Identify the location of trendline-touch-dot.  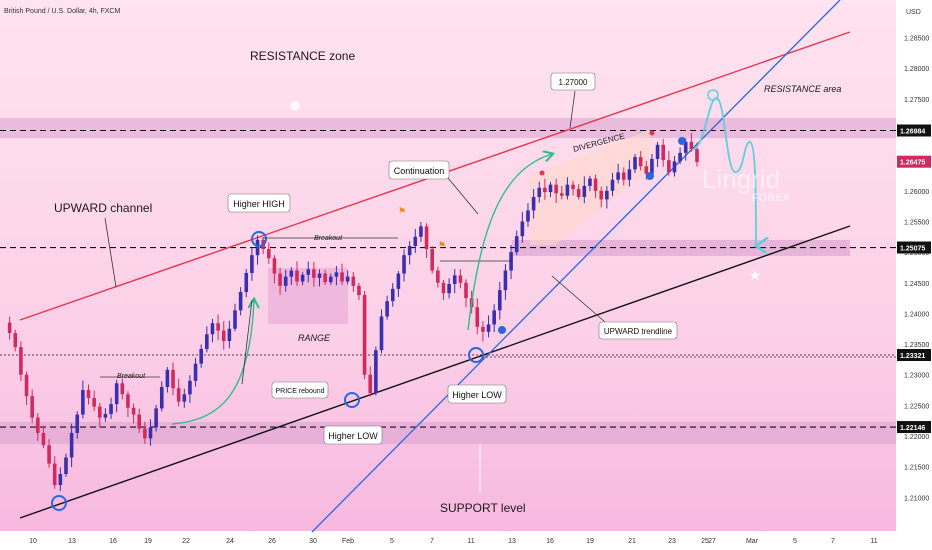
(502, 330).